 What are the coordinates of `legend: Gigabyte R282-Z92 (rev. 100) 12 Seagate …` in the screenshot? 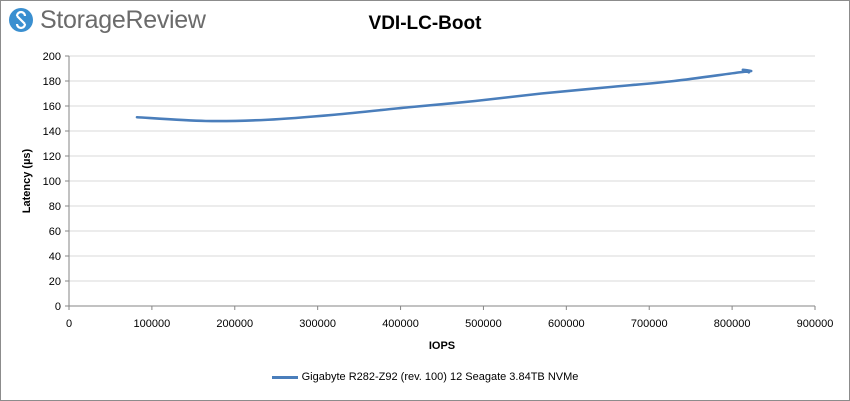 It's located at (425, 377).